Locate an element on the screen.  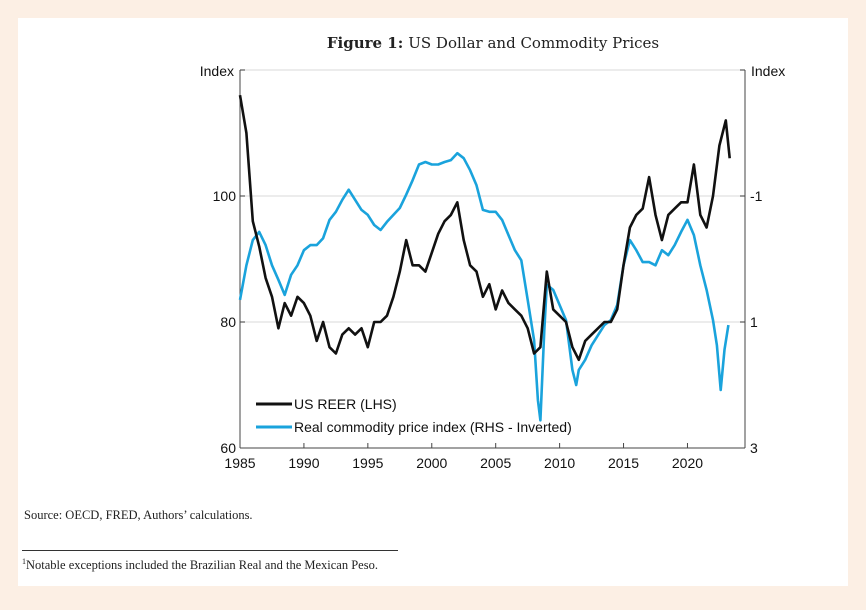
y-tick-label-right: 3 is located at coordinates (754, 448).